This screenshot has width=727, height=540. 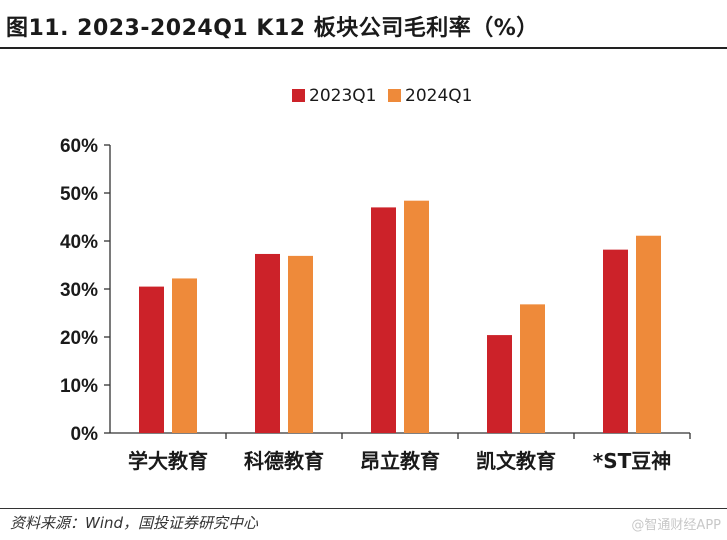 What do you see at coordinates (79, 290) in the screenshot?
I see `y-tick-label: 30%` at bounding box center [79, 290].